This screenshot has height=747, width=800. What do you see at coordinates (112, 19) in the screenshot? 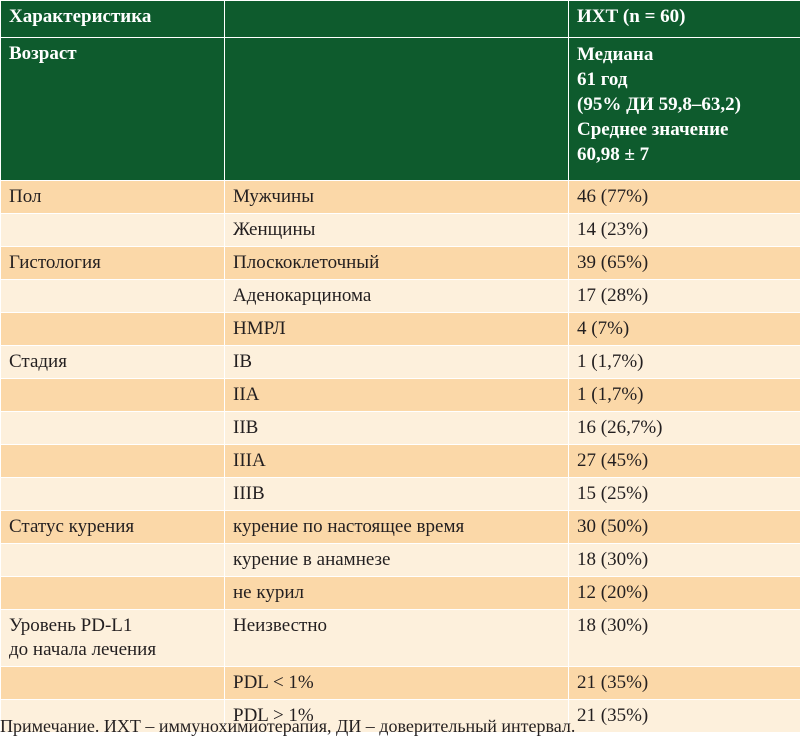
I see `header-characteristic: Характеристика` at bounding box center [112, 19].